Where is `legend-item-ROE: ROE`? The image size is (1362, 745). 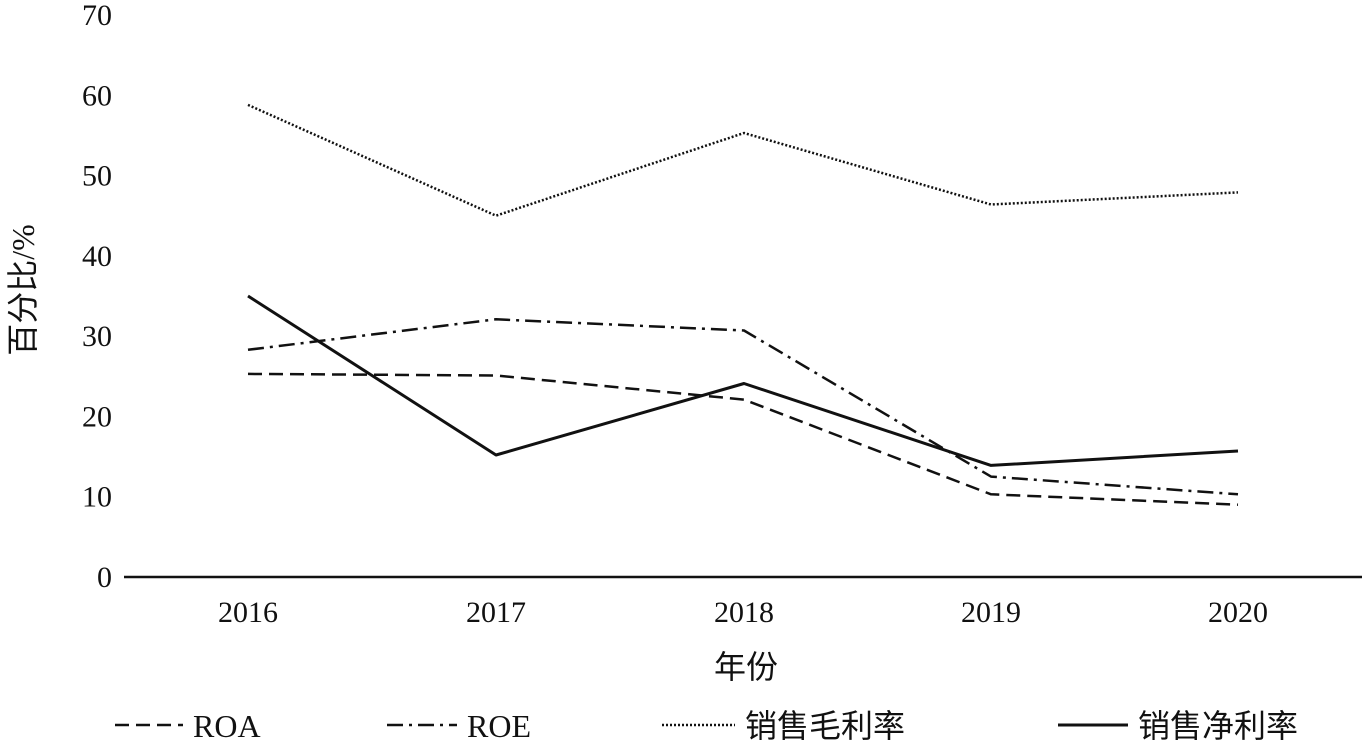
legend-item-ROE: ROE is located at coordinates (459, 726).